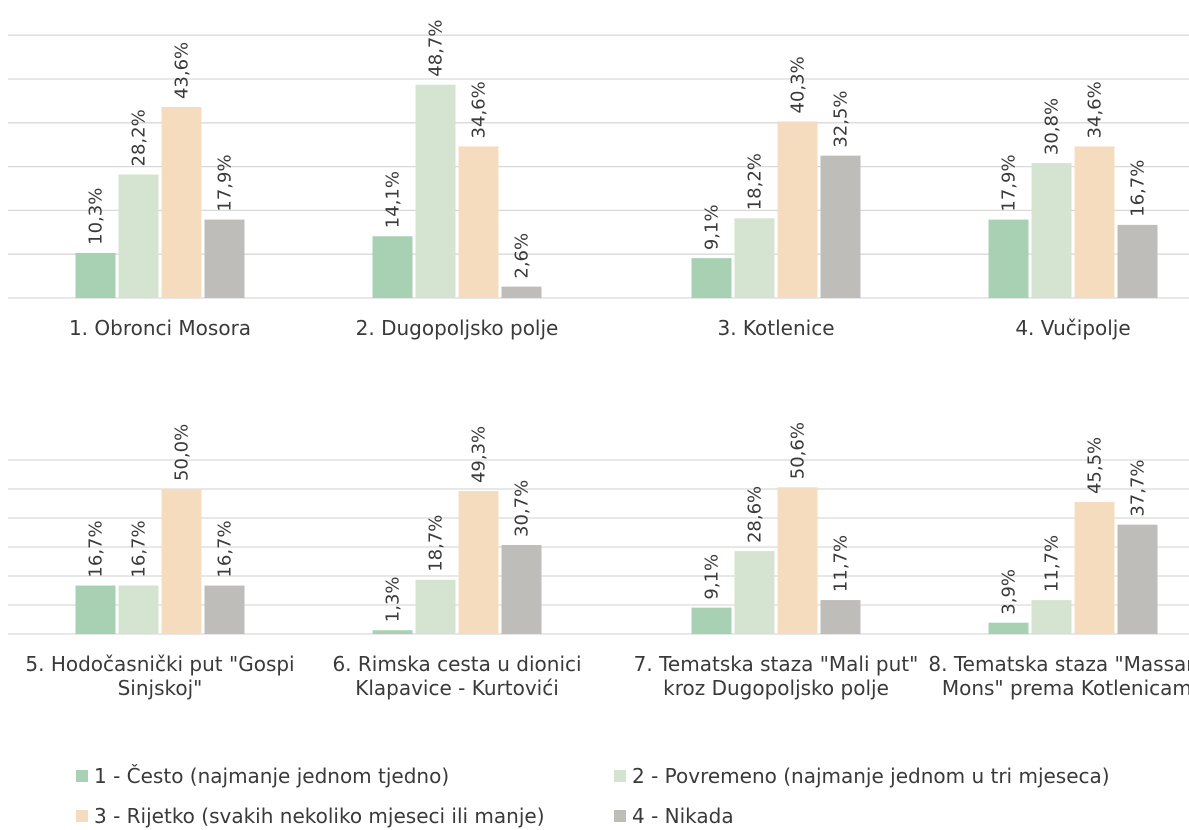  What do you see at coordinates (393, 199) in the screenshot?
I see `data-label: 14,1%` at bounding box center [393, 199].